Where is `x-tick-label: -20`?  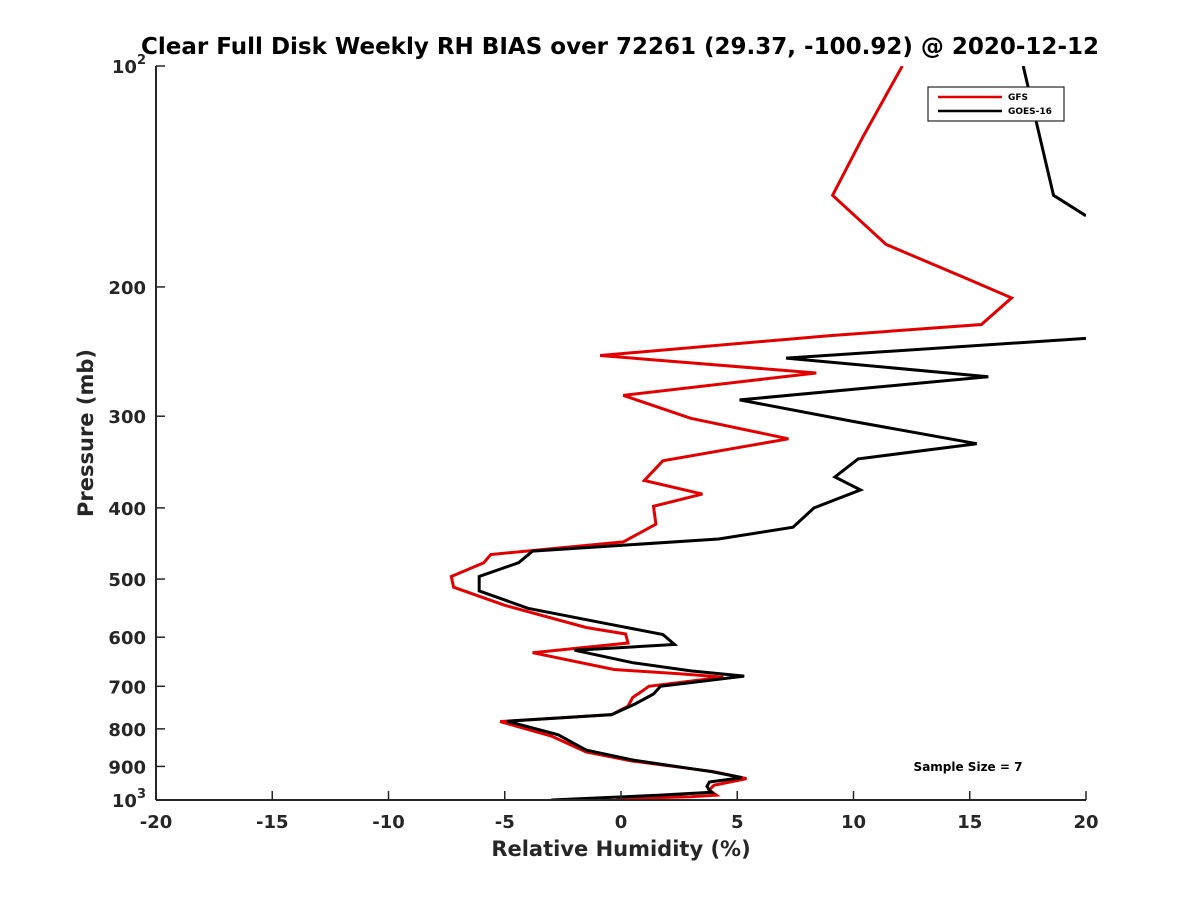
x-tick-label: -20 is located at coordinates (156, 822).